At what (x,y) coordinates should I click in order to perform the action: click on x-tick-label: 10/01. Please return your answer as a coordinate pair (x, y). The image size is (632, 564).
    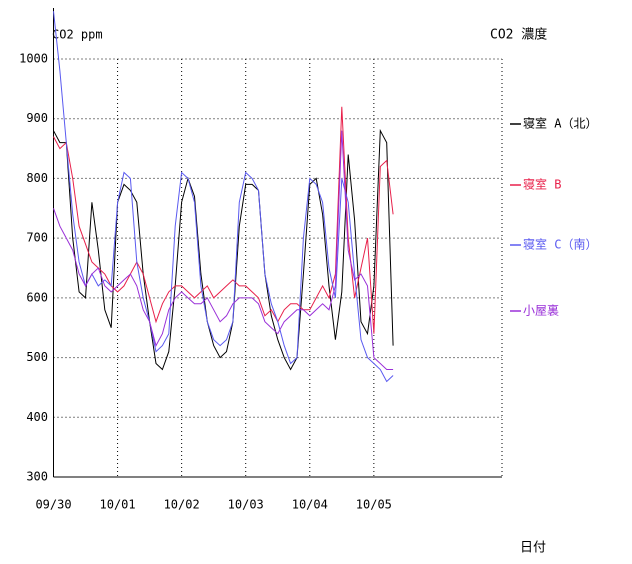
    Looking at the image, I should click on (118, 505).